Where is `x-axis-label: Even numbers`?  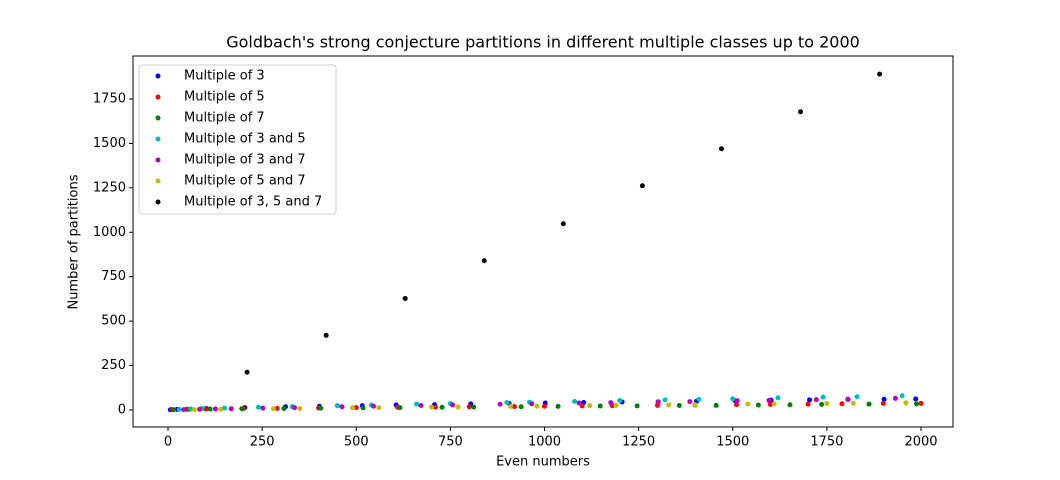
x-axis-label: Even numbers is located at coordinates (543, 462).